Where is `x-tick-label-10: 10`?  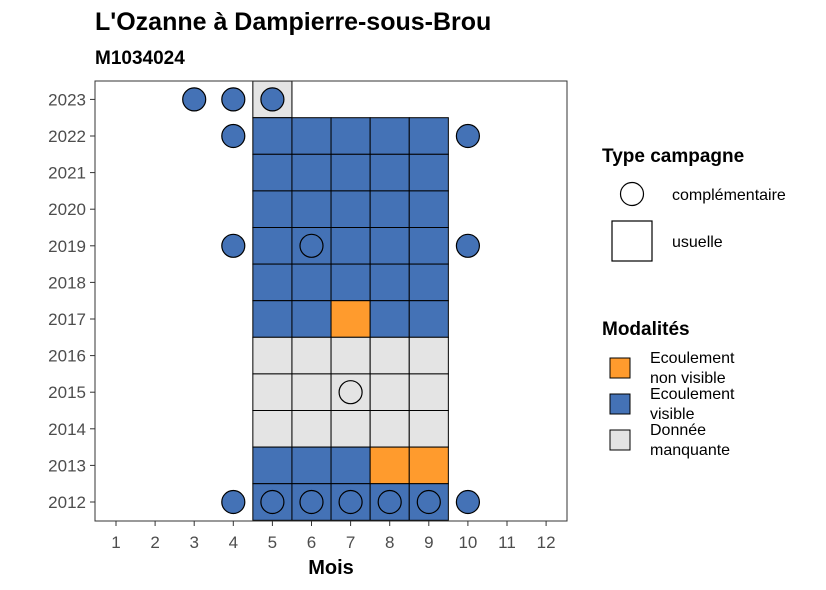
x-tick-label-10: 10 is located at coordinates (467, 542).